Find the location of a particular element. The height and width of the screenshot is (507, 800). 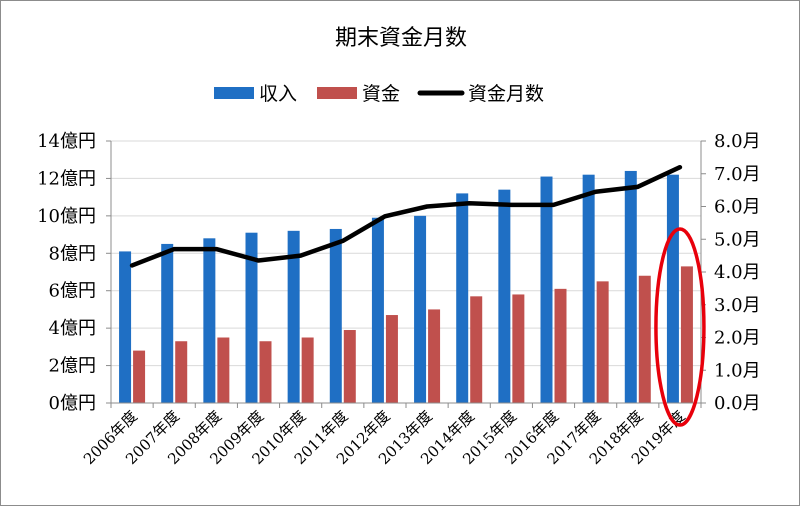

chart-title: 期末資金月数 is located at coordinates (401, 38).